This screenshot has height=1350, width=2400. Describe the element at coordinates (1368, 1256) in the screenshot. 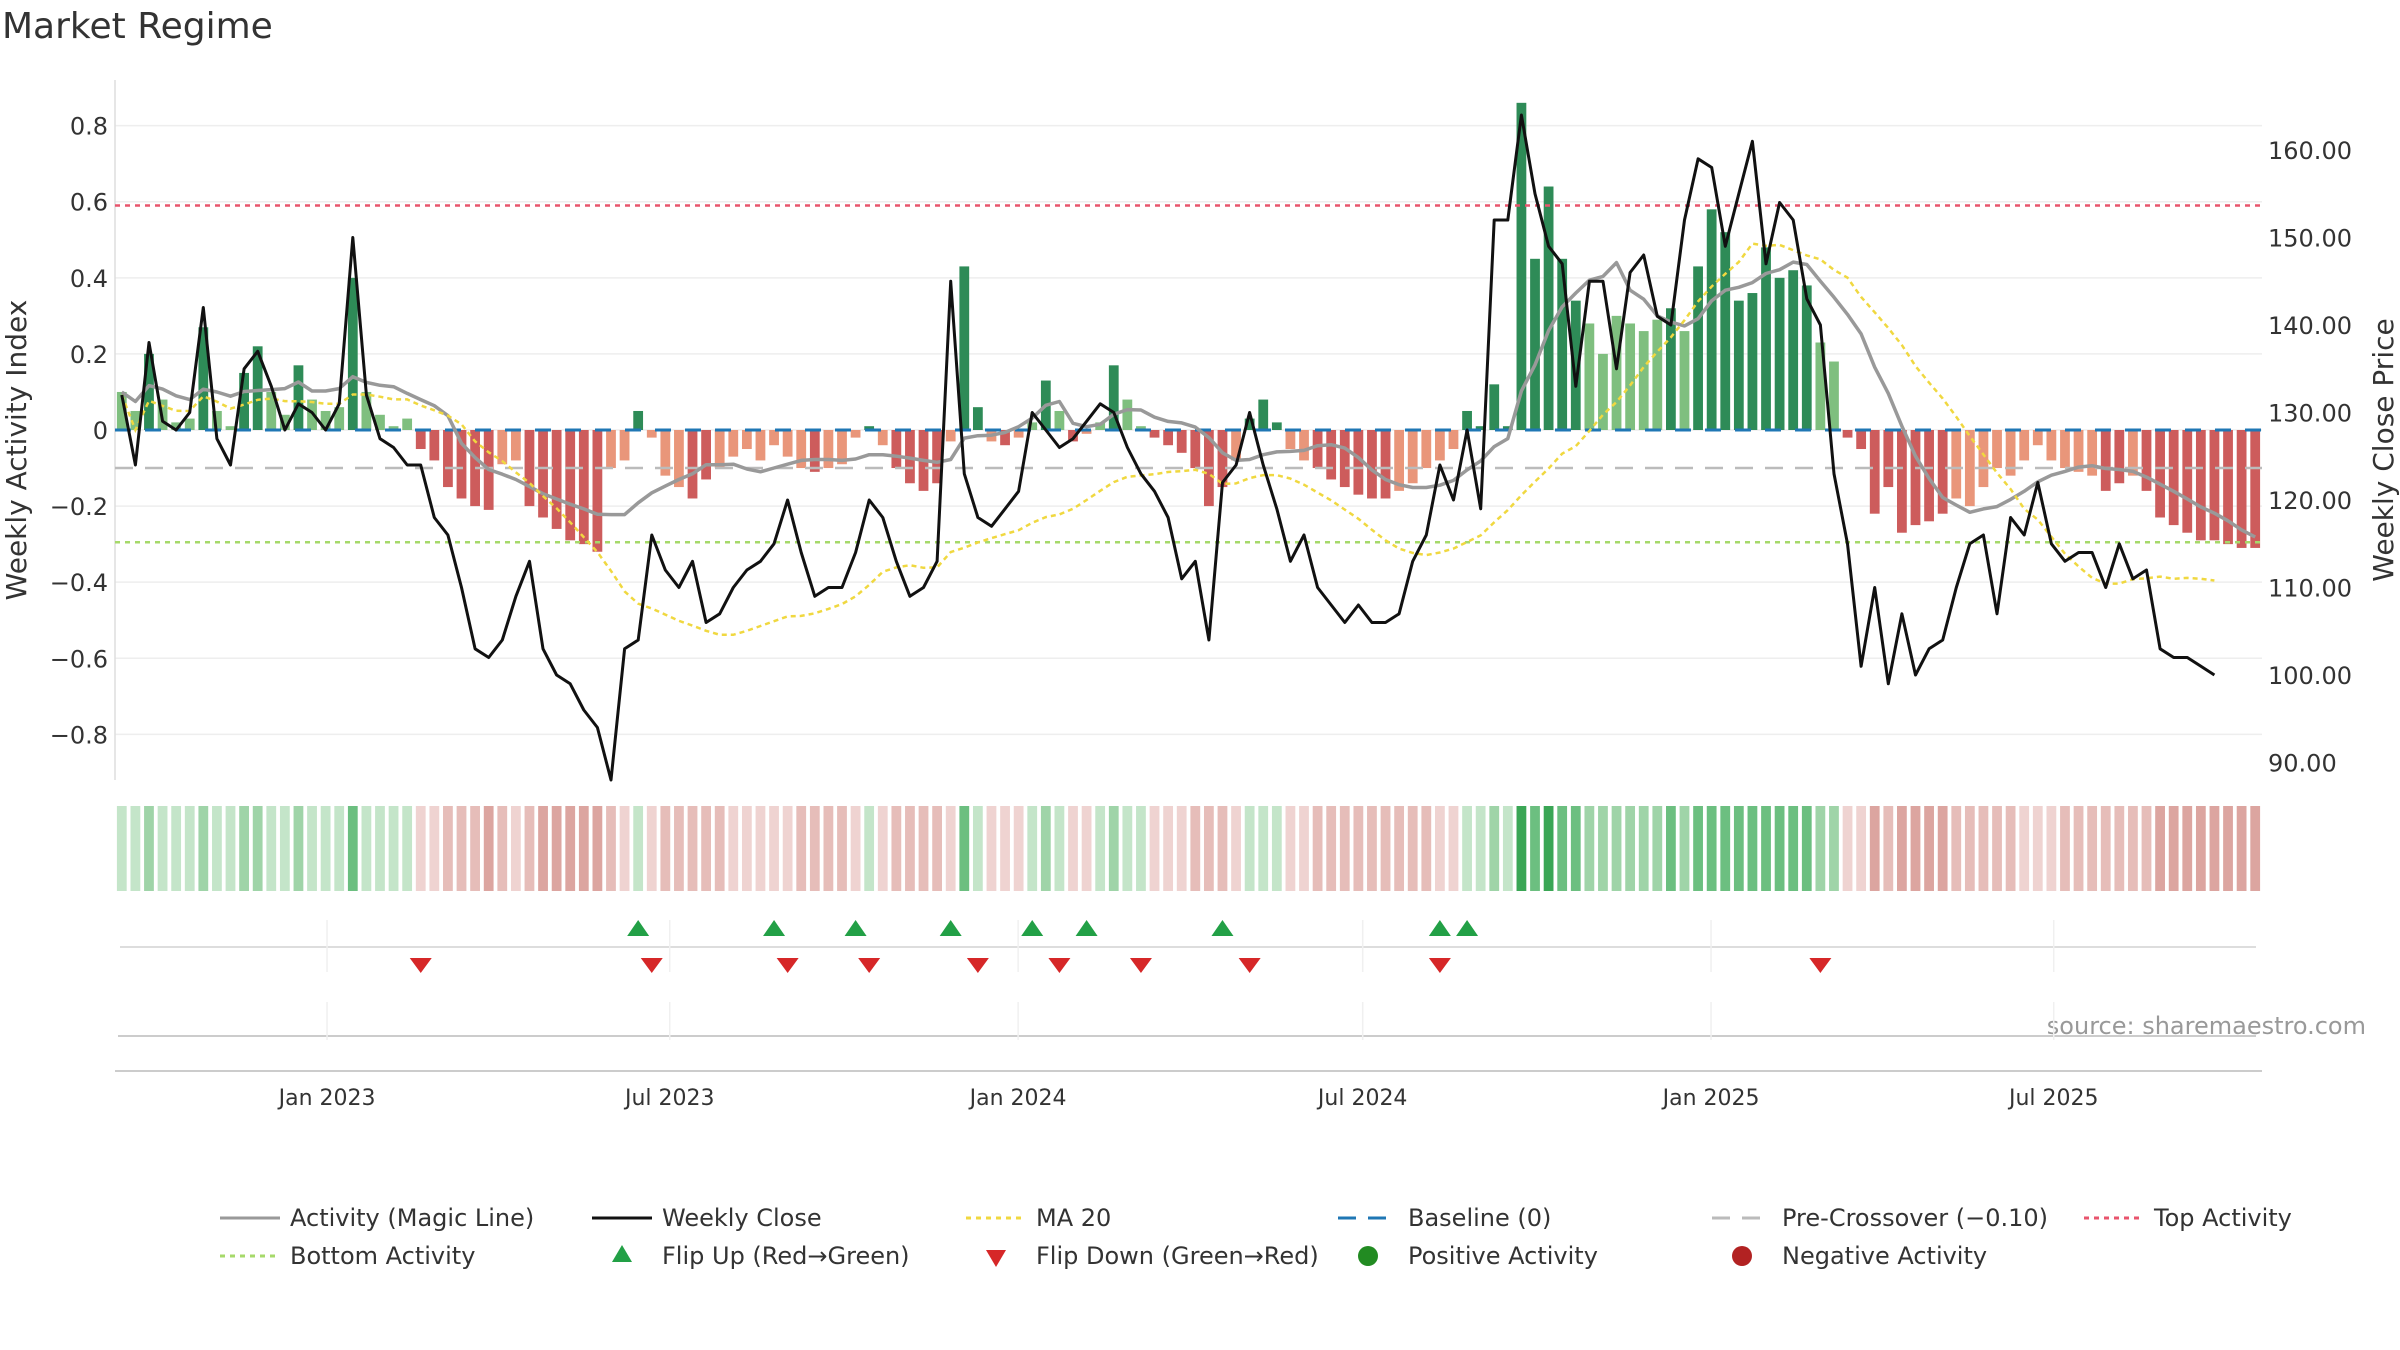

I see `positive-dot-icon` at that location.